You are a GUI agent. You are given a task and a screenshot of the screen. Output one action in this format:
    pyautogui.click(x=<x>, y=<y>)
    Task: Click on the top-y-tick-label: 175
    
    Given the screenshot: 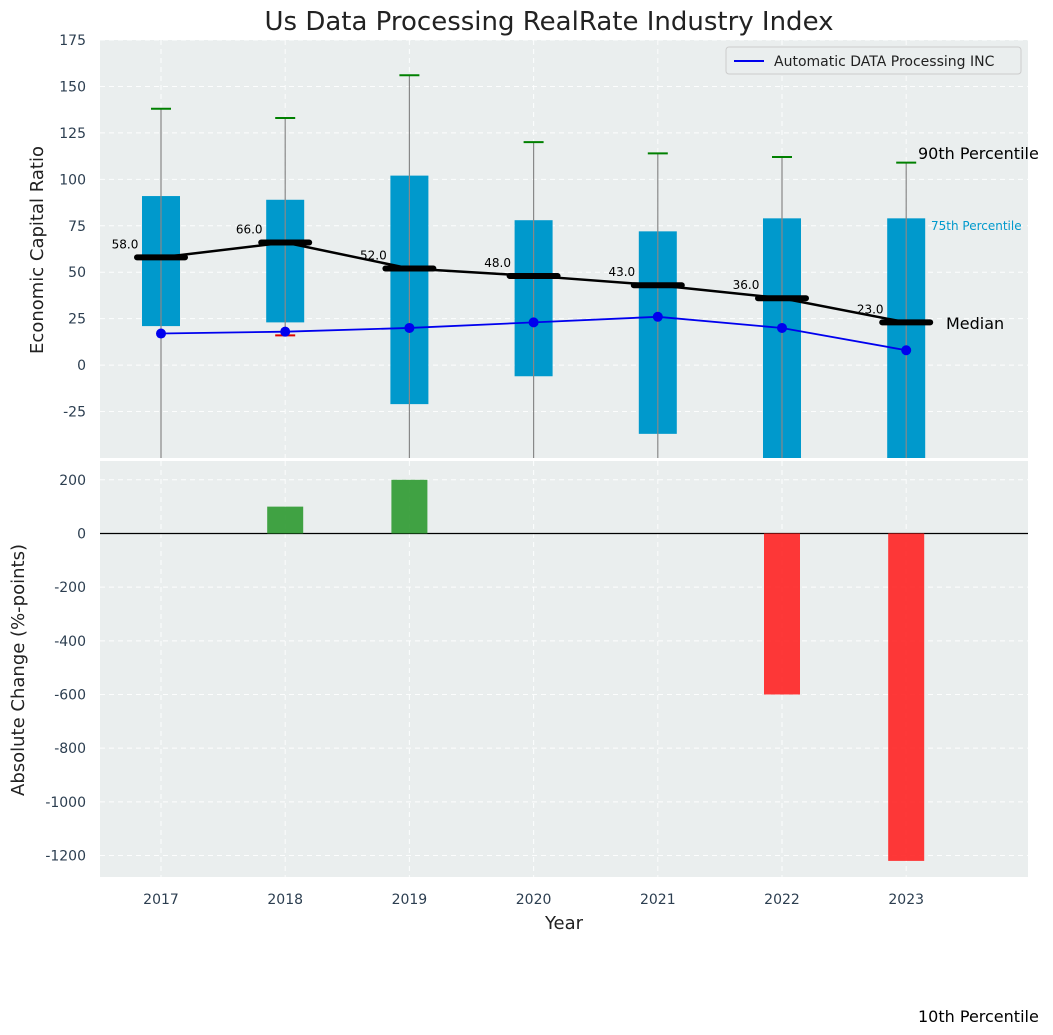 What is the action you would take?
    pyautogui.click(x=72, y=41)
    